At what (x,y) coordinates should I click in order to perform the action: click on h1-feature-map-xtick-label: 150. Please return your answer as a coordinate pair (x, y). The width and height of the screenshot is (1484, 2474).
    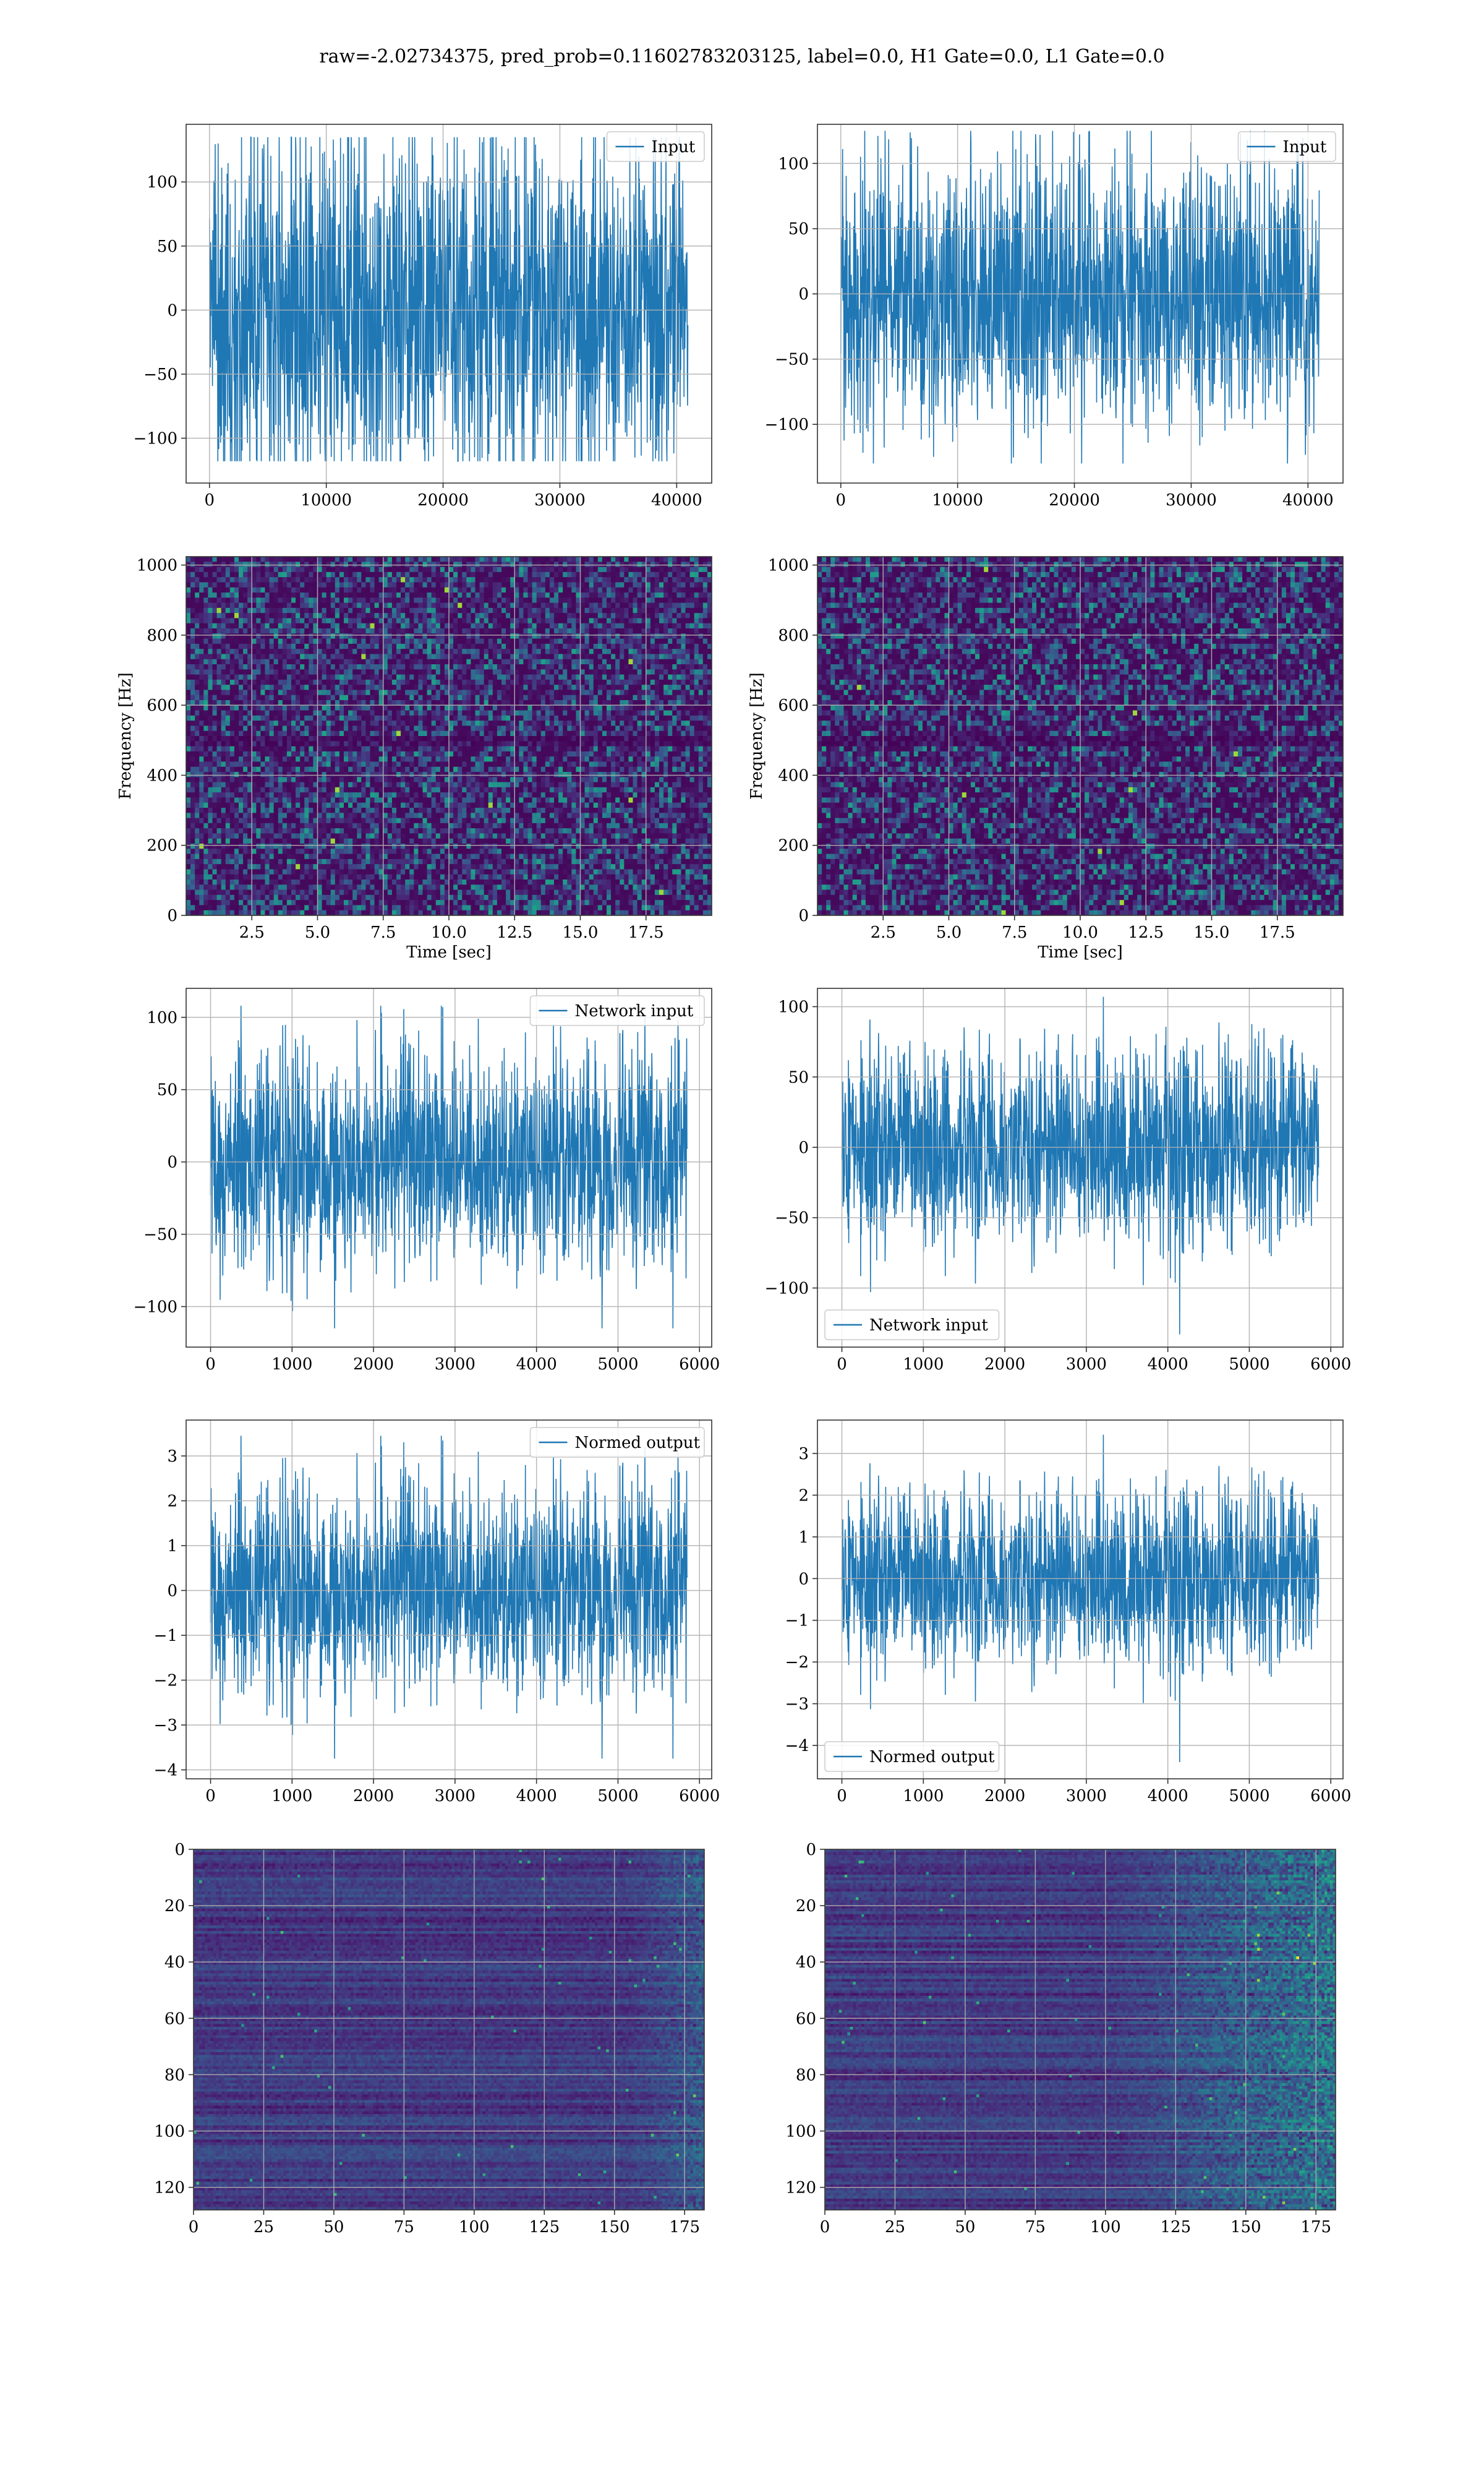
    Looking at the image, I should click on (614, 2227).